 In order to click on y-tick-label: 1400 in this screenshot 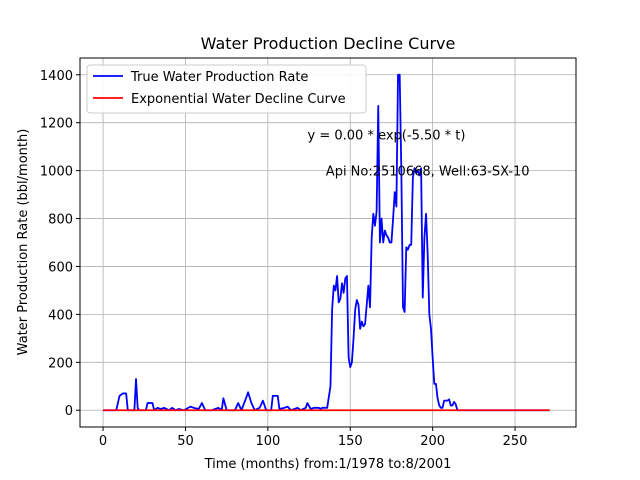, I will do `click(56, 76)`.